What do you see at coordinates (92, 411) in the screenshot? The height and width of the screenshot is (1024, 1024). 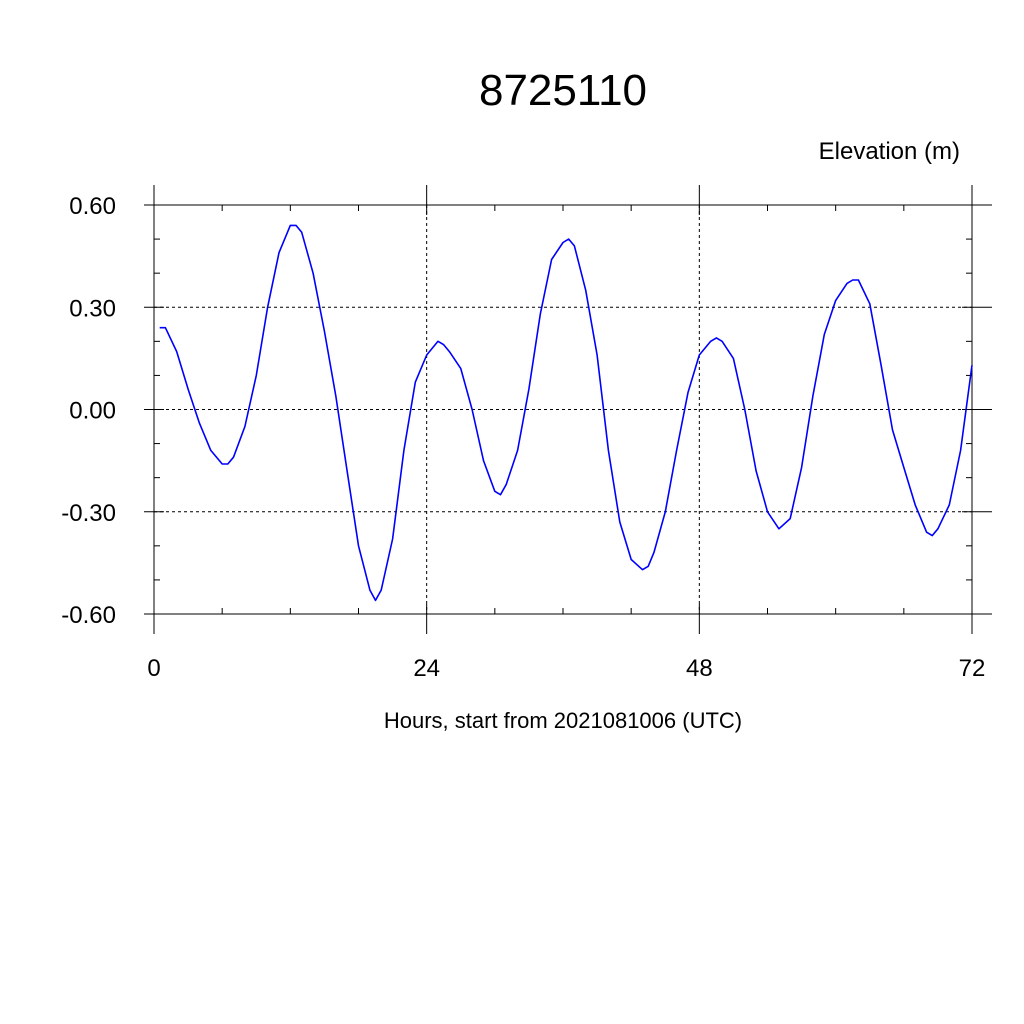 I see `y-tick-label: 0.00` at bounding box center [92, 411].